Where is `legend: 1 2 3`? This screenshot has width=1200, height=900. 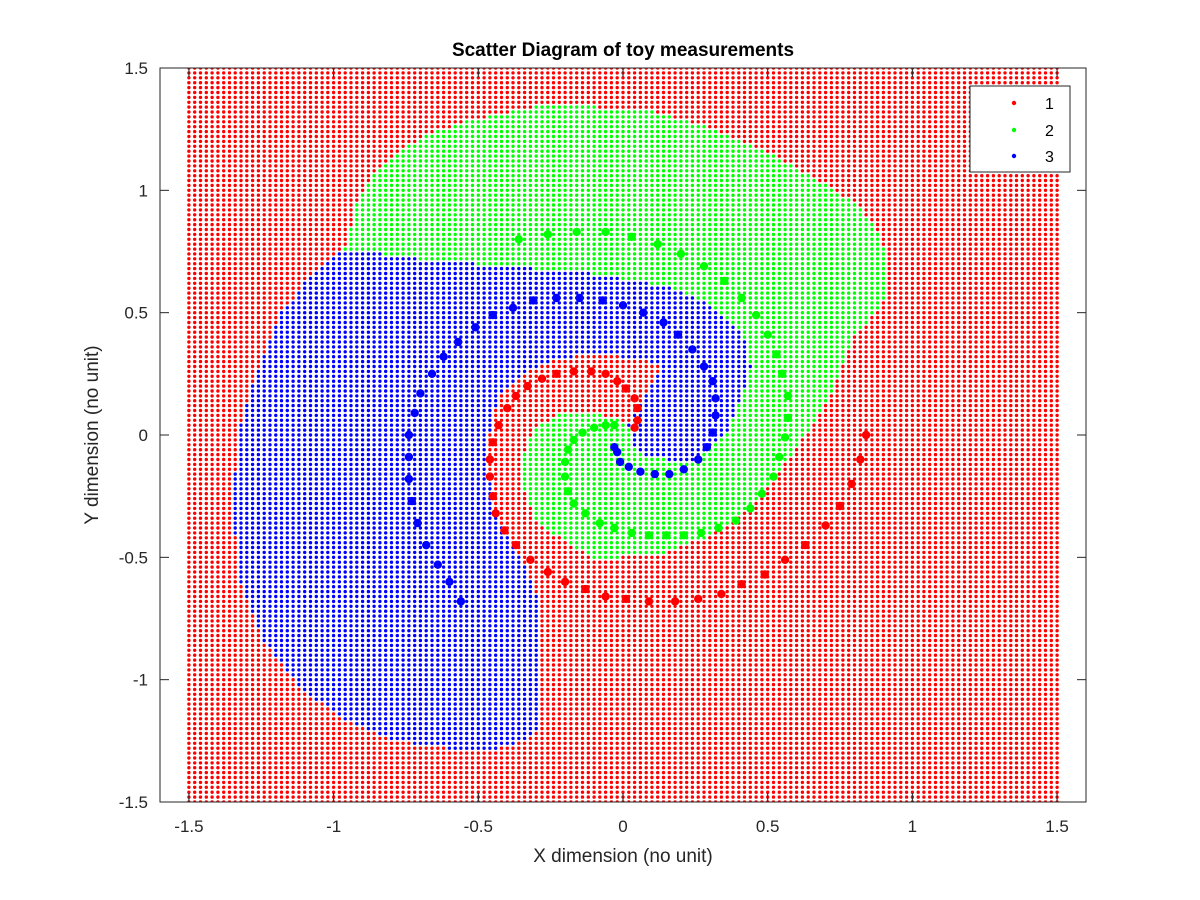
legend: 1 2 3 is located at coordinates (1020, 129).